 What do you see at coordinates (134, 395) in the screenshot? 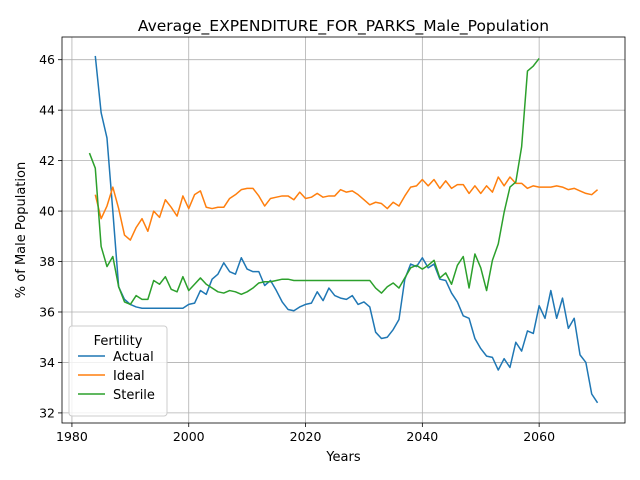
I see `legend-label-sterile: Sterile` at bounding box center [134, 395].